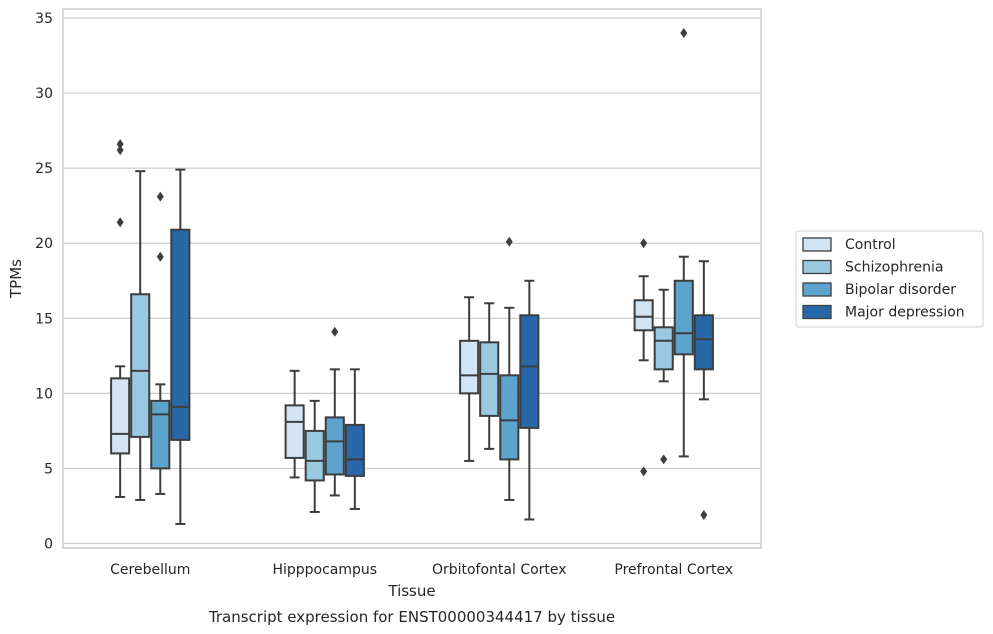  Describe the element at coordinates (324, 570) in the screenshot. I see `x-tick-label: Hipppocampus` at that location.